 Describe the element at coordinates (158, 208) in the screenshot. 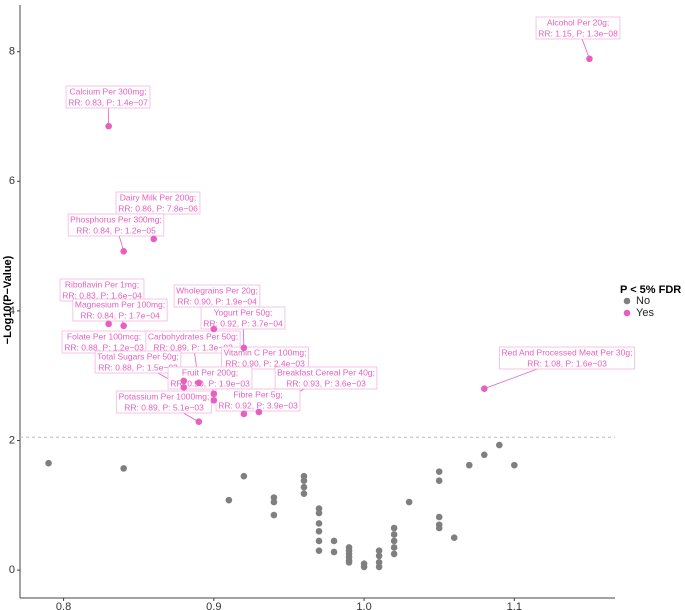

I see `label-stats: RR: 0.86, P: 7.8e−06` at that location.